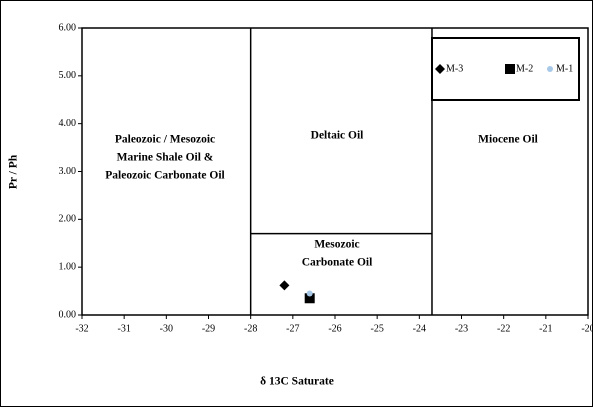 The image size is (593, 412). Describe the element at coordinates (336, 245) in the screenshot. I see `region-label: Mesozoic` at that location.